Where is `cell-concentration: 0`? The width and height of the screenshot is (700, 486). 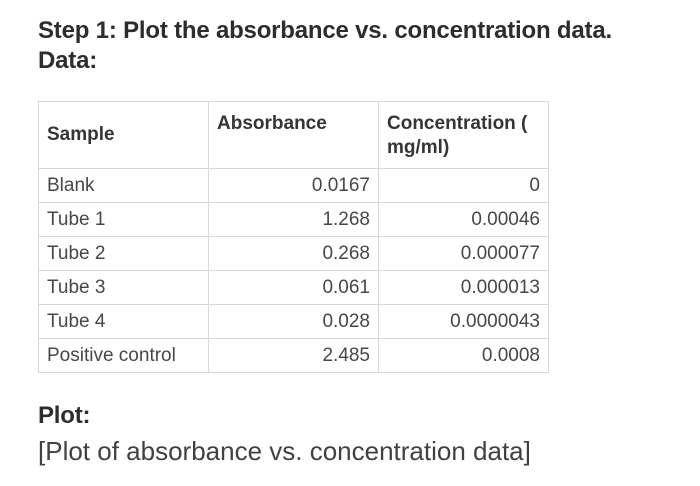 cell-concentration: 0 is located at coordinates (463, 185).